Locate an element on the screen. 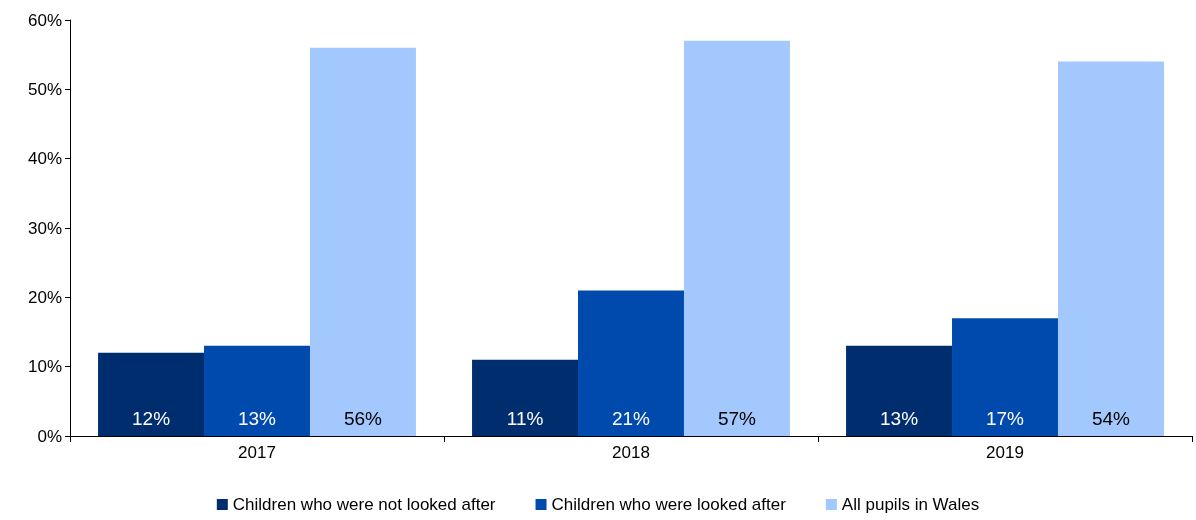 Image resolution: width=1196 pixels, height=520 pixels. x-tick-label: 2017 is located at coordinates (257, 452).